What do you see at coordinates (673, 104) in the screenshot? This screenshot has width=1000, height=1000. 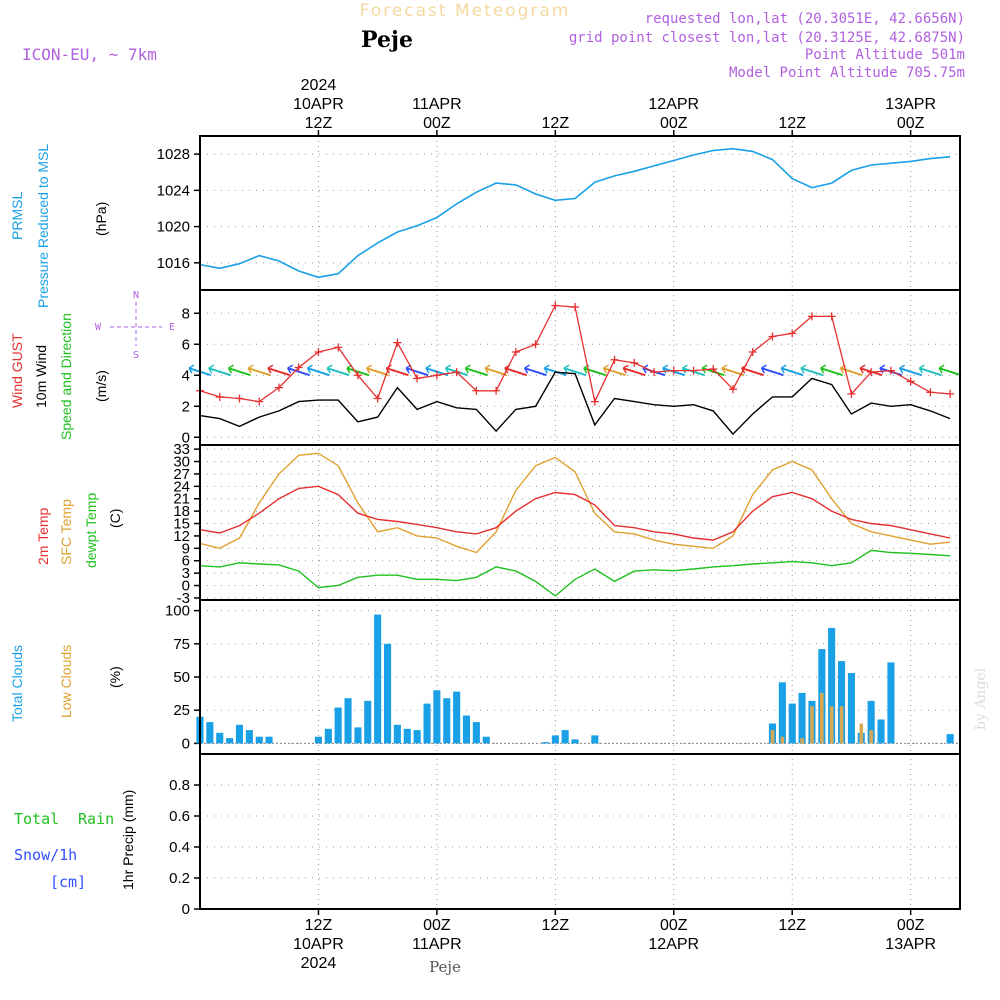 I see `top-time-label: 12APR` at bounding box center [673, 104].